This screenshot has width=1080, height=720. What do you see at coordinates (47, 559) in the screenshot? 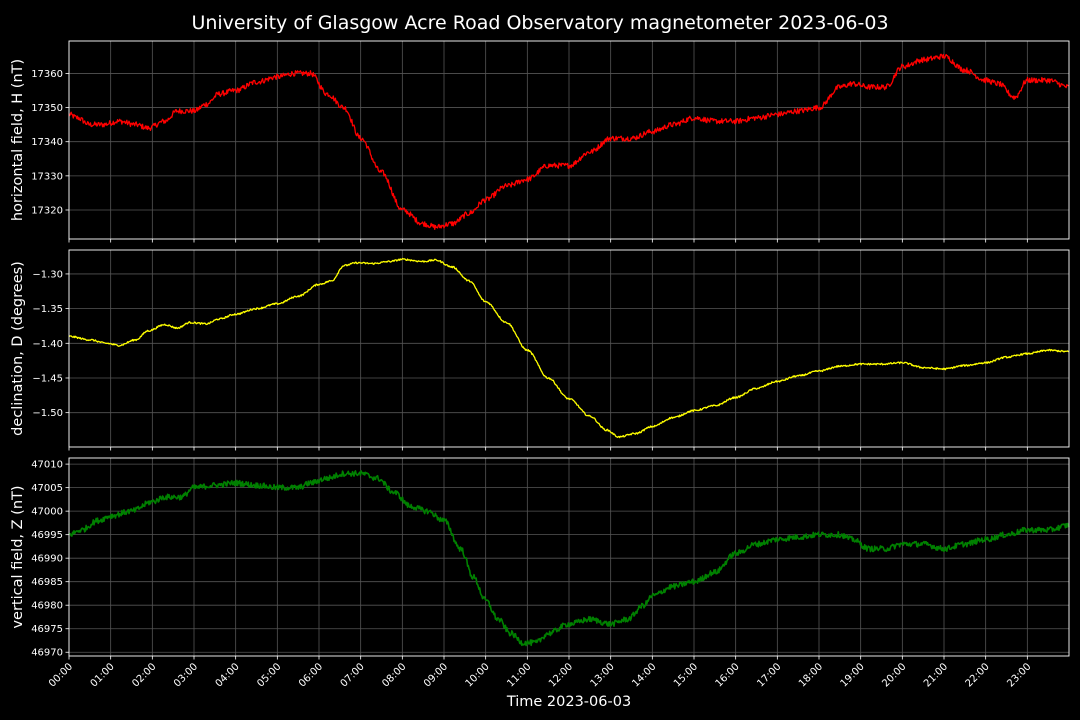
I see `y-tick-label: 46990` at bounding box center [47, 559].